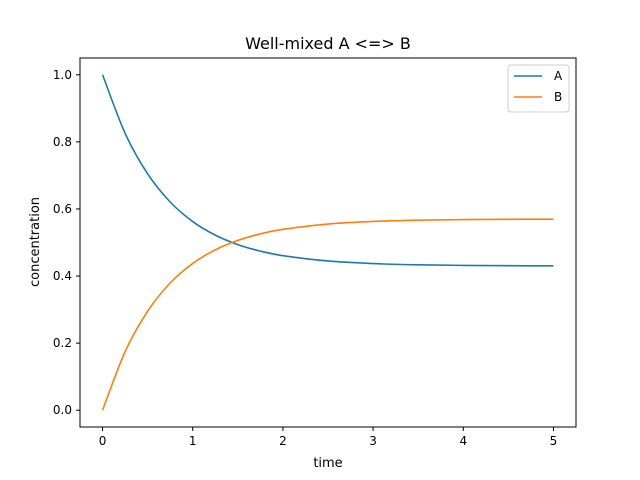  What do you see at coordinates (62, 276) in the screenshot?
I see `y-tick-label: 0.4` at bounding box center [62, 276].